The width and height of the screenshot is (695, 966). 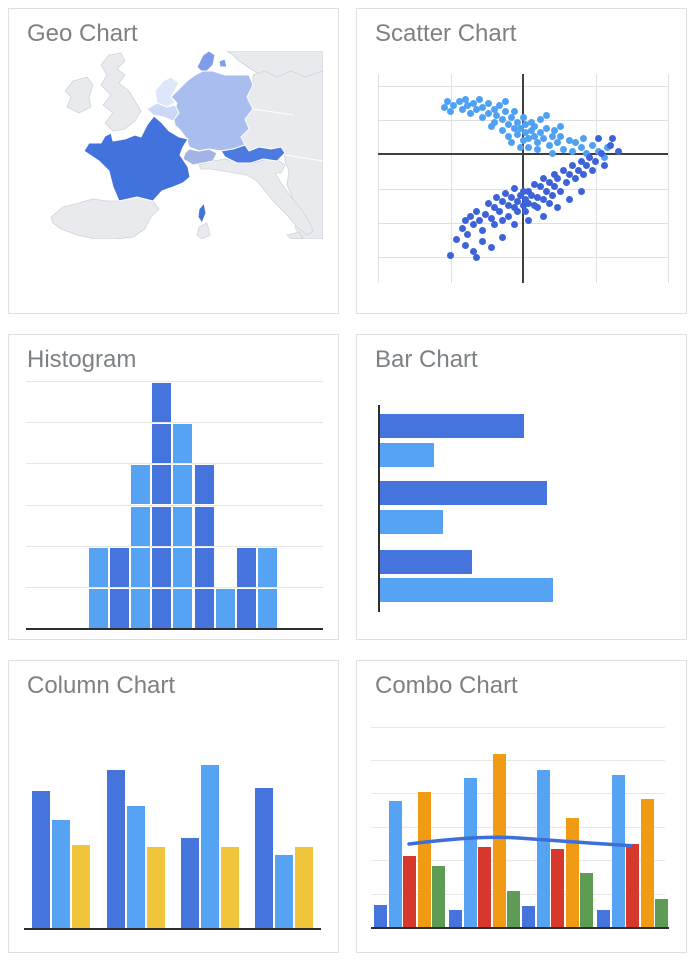 I want to click on chart-title-geo: Geo Chart, so click(x=82, y=33).